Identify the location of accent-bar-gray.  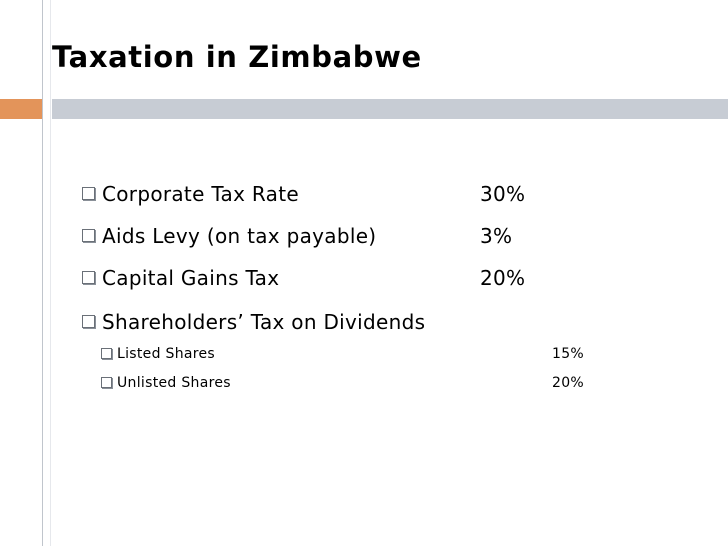
(390, 109).